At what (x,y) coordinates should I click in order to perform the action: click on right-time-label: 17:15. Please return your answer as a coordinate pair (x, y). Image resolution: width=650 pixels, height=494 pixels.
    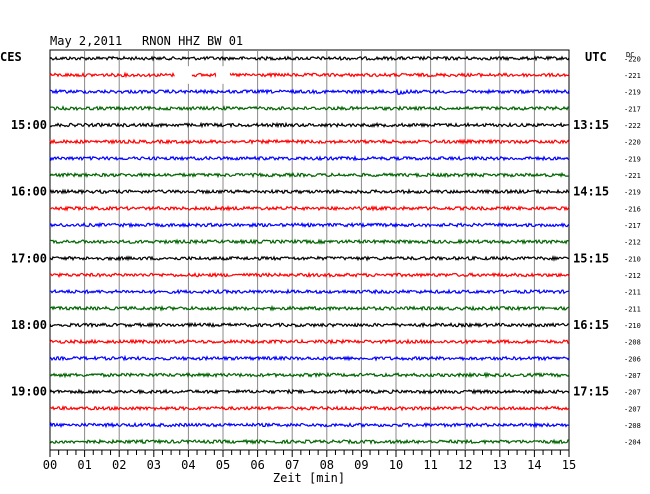
    Looking at the image, I should click on (591, 392).